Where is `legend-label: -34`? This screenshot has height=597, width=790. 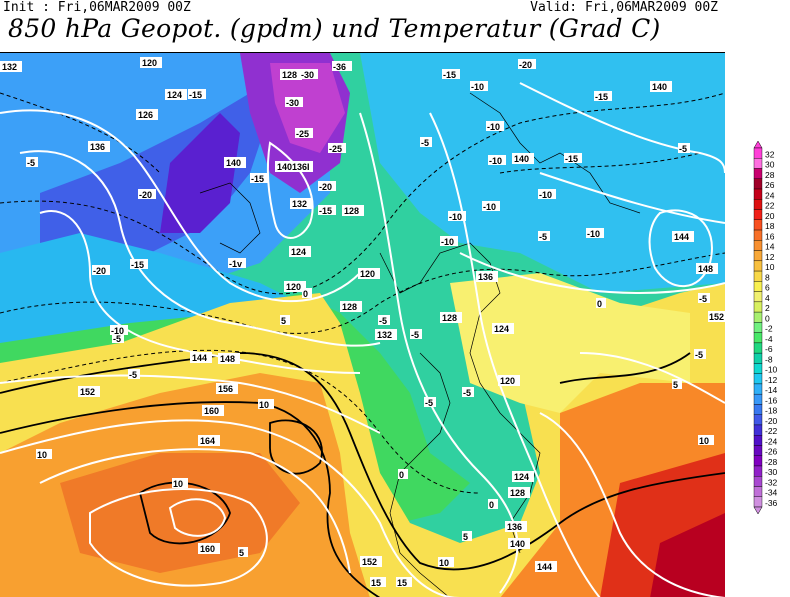 legend-label: -34 is located at coordinates (771, 493).